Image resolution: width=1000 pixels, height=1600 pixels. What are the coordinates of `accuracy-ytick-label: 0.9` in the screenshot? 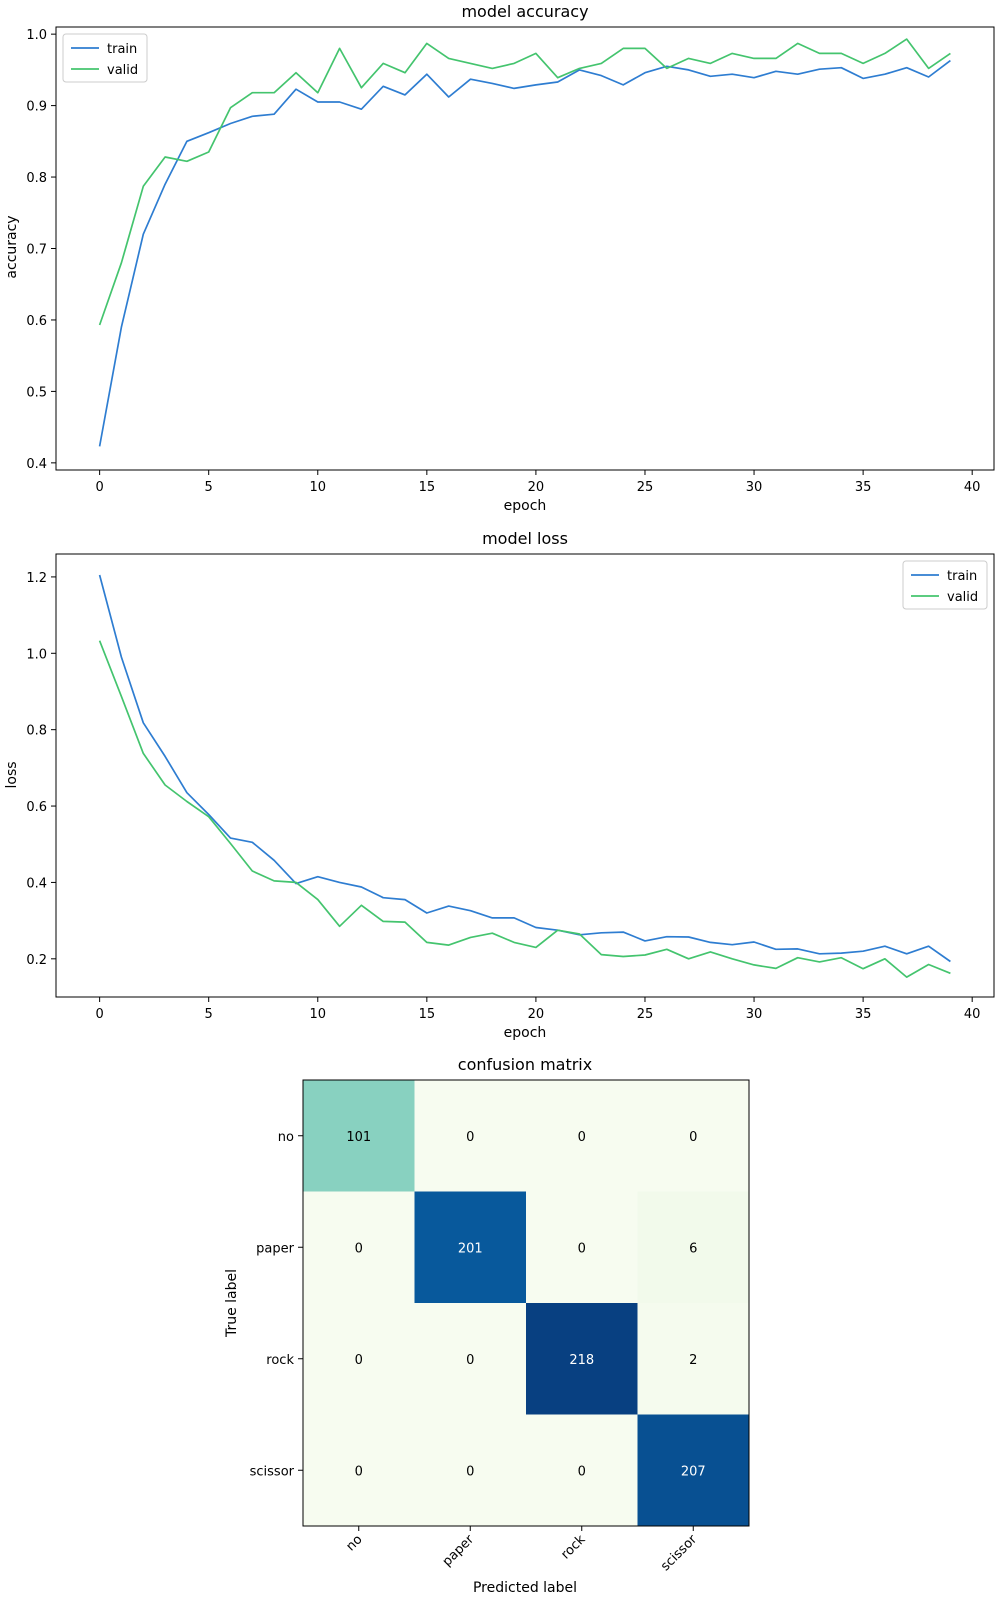 It's located at (36, 107).